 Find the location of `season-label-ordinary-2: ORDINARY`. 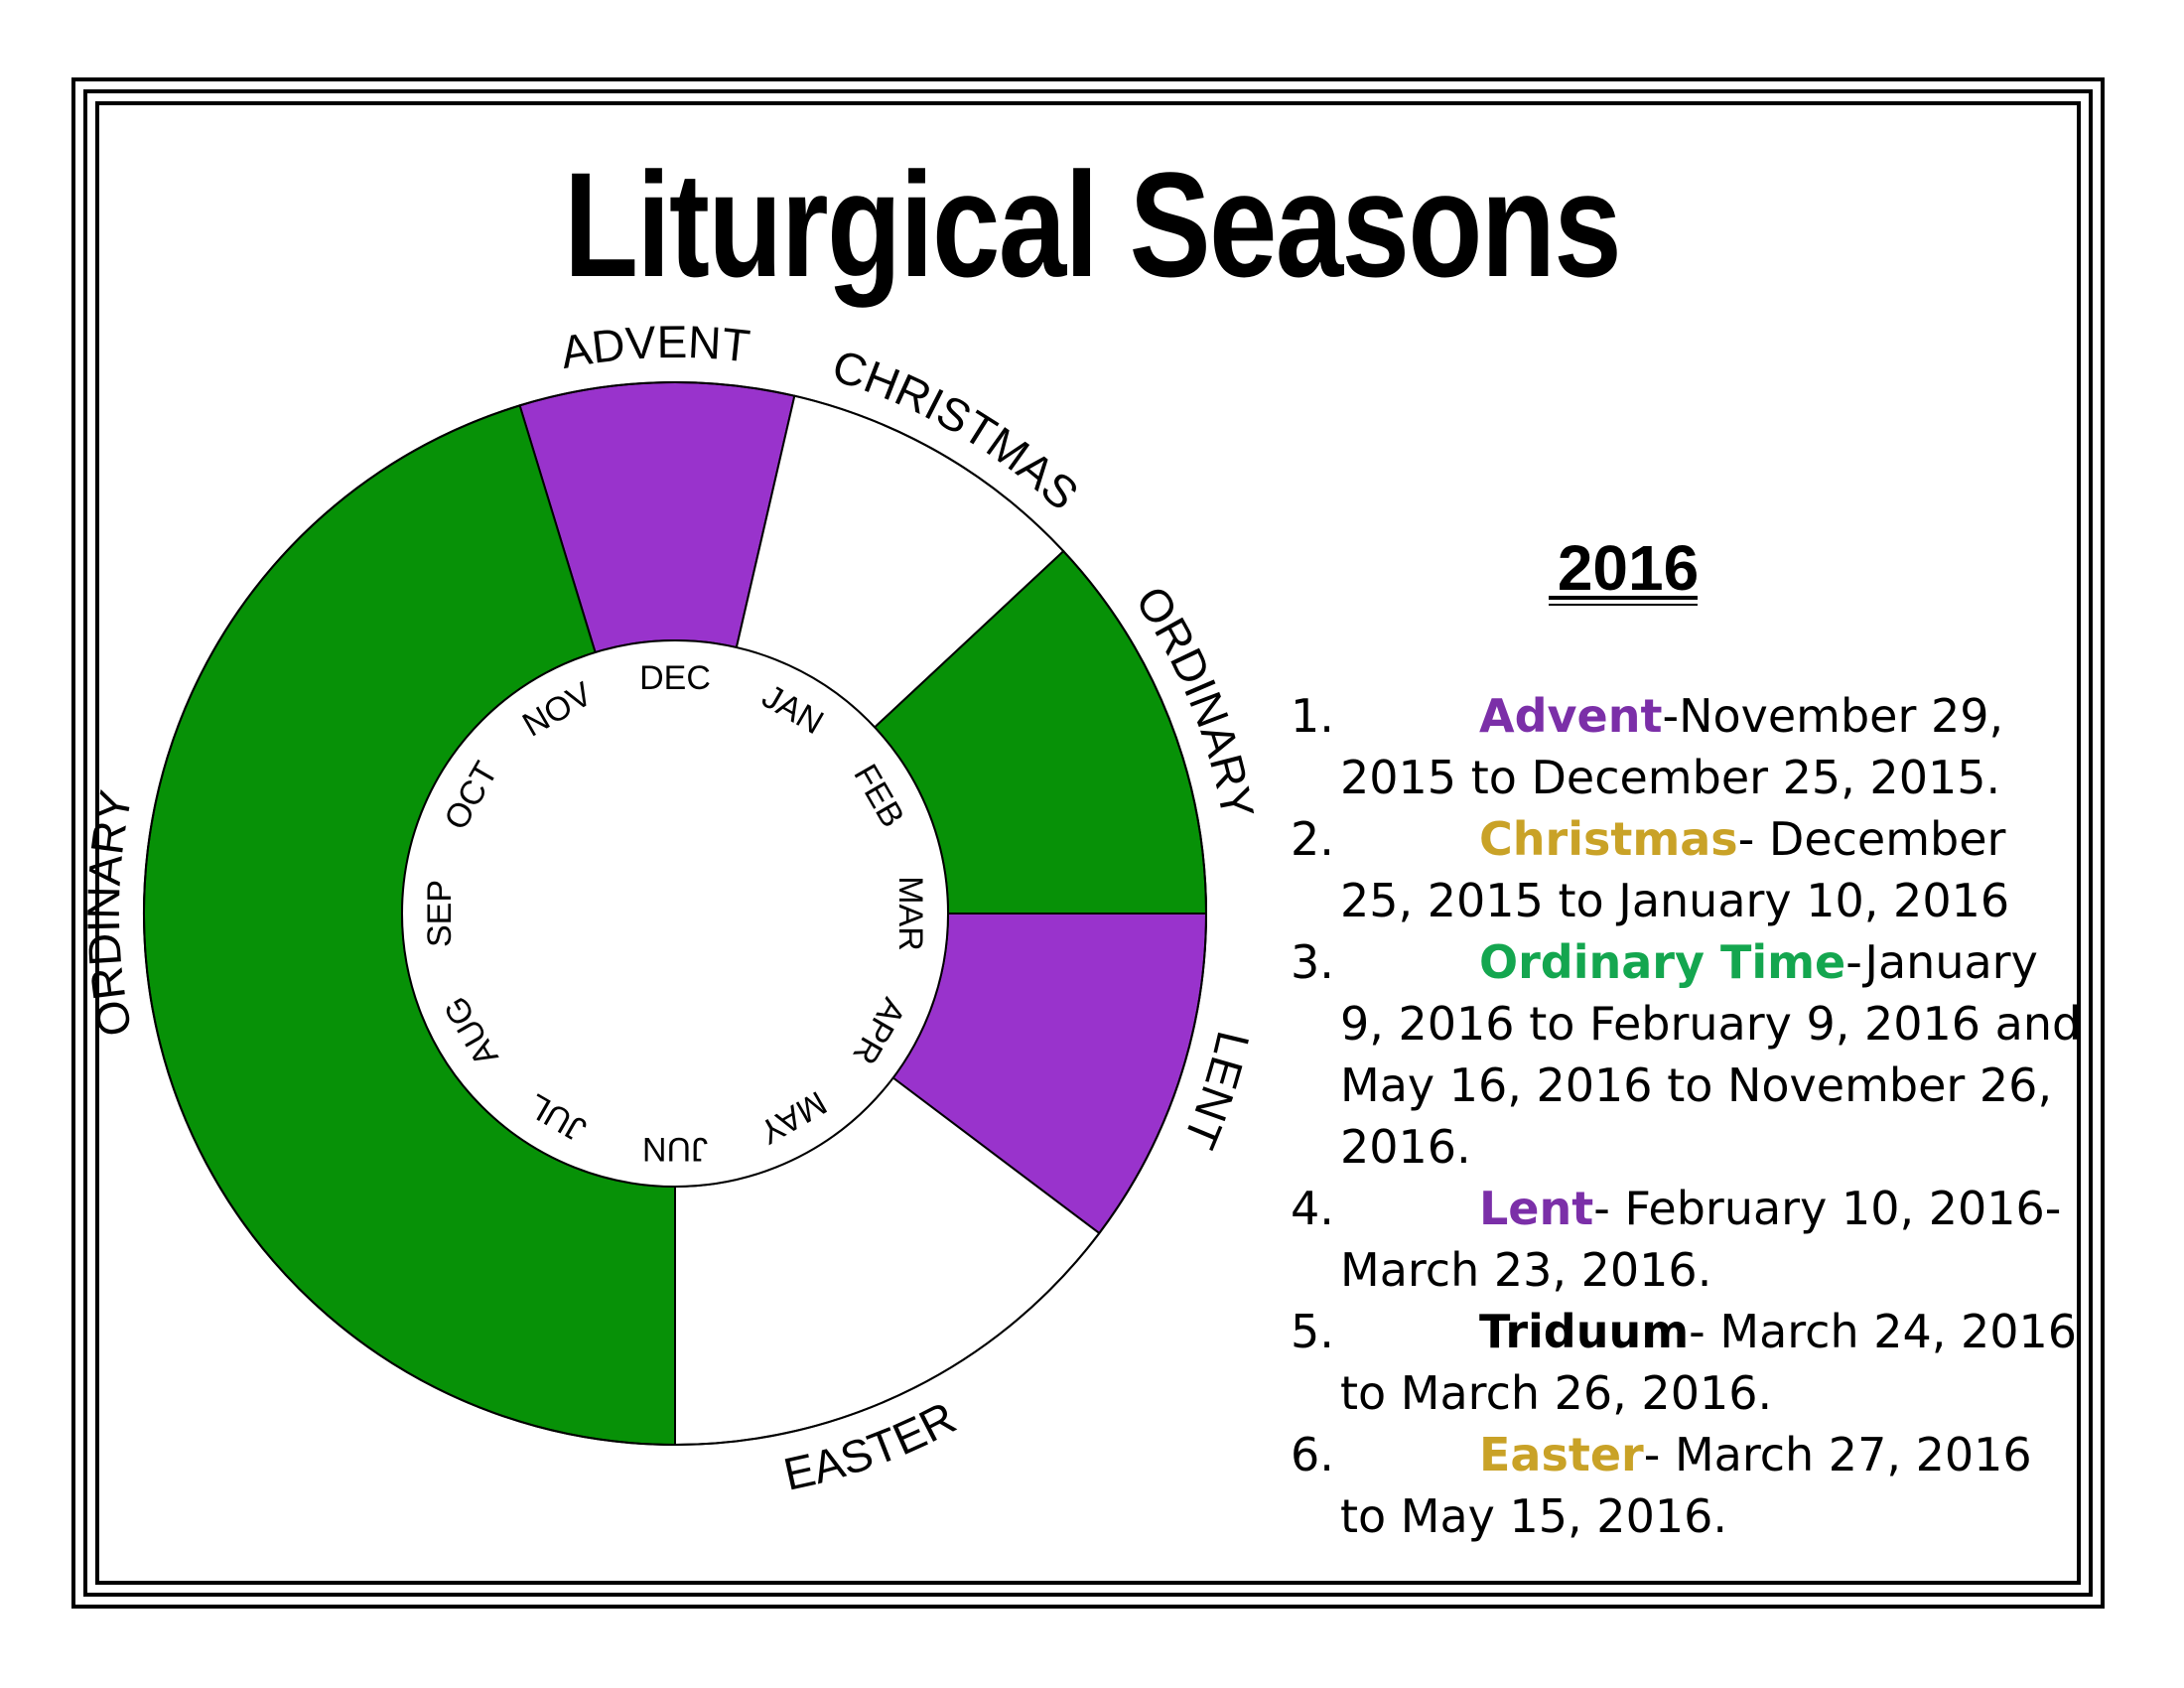

season-label-ordinary-2: ORDINARY is located at coordinates (109, 913).